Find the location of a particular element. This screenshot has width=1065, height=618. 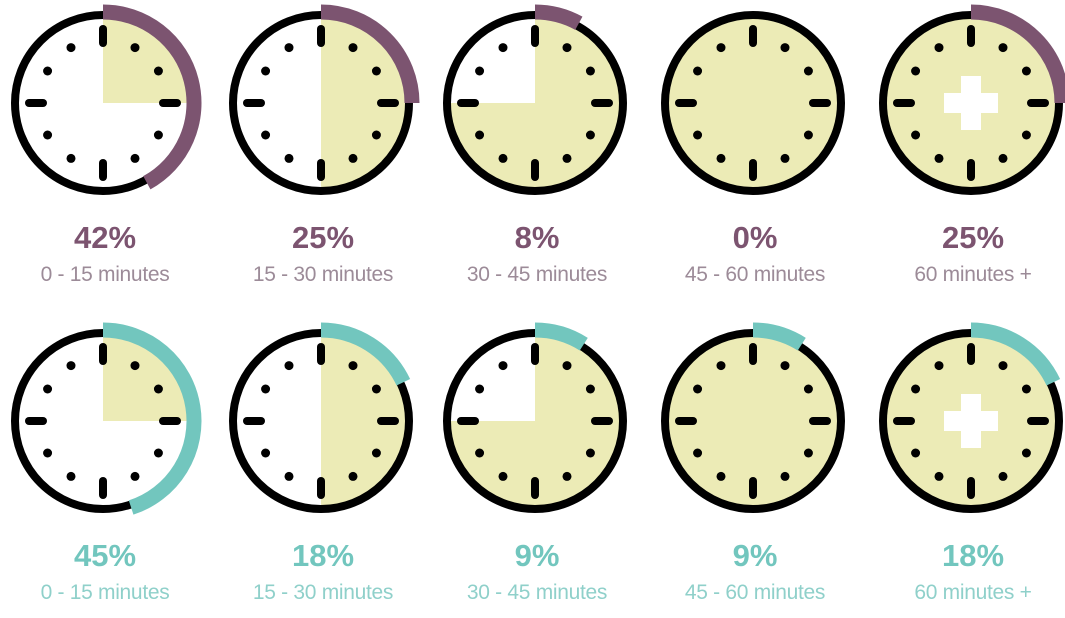

percent-value: 8% is located at coordinates (537, 237).